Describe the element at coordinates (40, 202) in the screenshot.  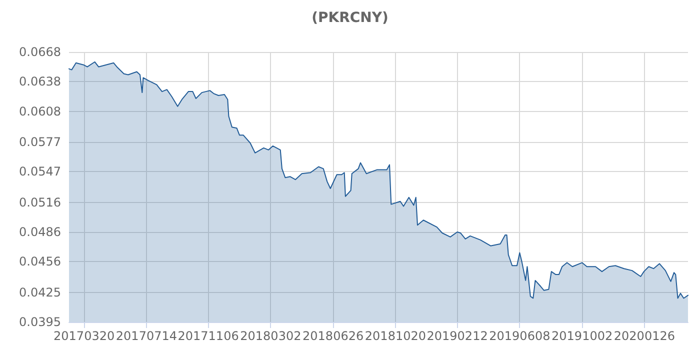
I see `y-tick-label: 0.0516` at that location.